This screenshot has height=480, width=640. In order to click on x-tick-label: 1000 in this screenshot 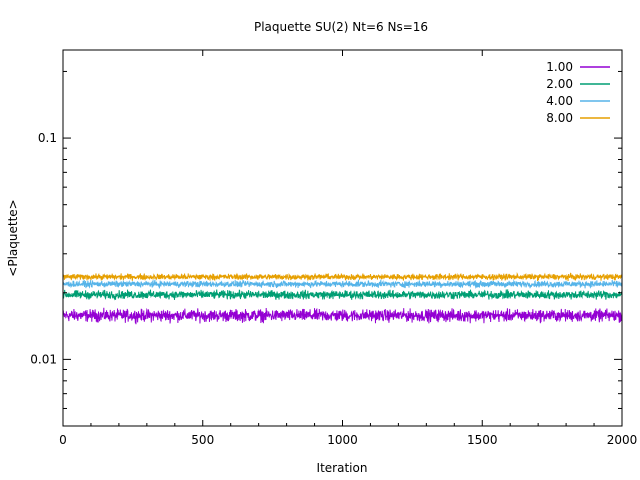, I will do `click(342, 440)`.